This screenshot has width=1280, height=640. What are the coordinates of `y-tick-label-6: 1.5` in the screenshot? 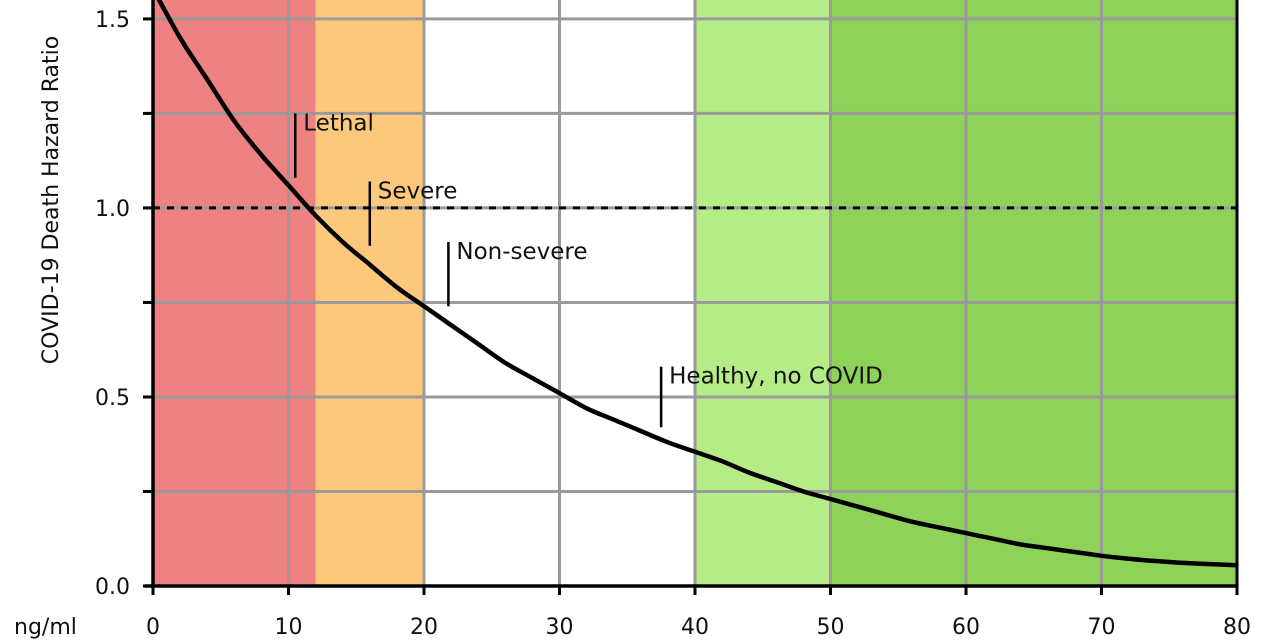 It's located at (112, 20).